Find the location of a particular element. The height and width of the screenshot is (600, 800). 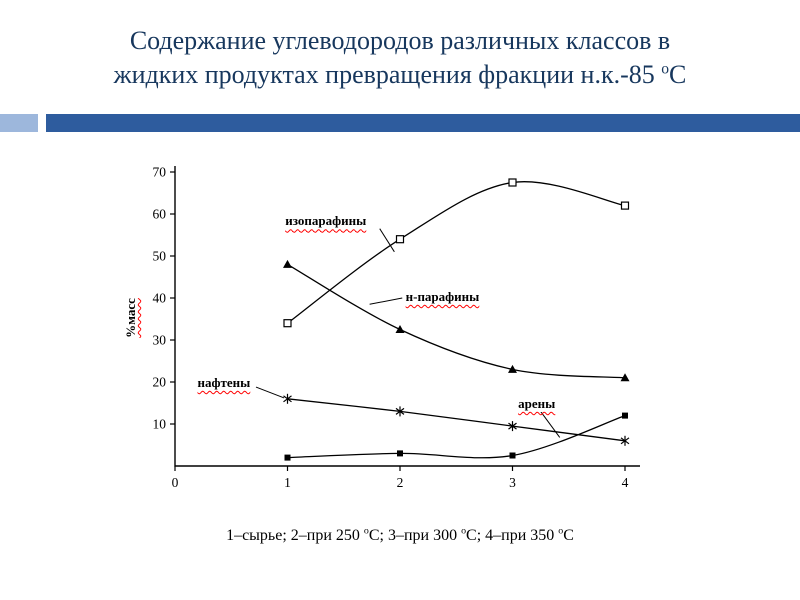

series-isoparaffins is located at coordinates (456, 253).